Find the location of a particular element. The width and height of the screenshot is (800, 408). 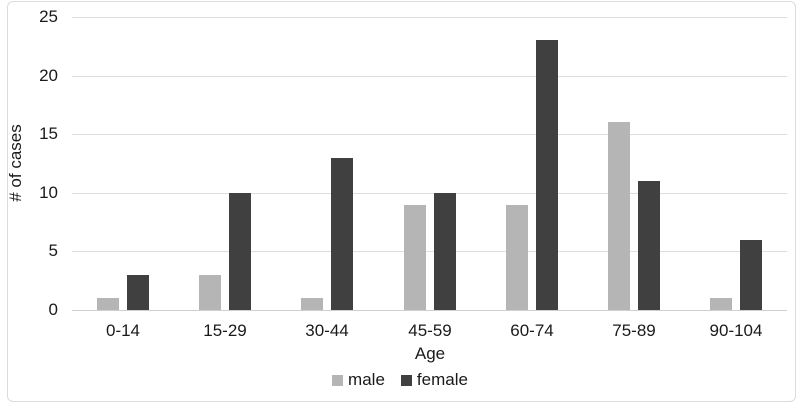

y-tick-label-10: 10 is located at coordinates (48, 192).